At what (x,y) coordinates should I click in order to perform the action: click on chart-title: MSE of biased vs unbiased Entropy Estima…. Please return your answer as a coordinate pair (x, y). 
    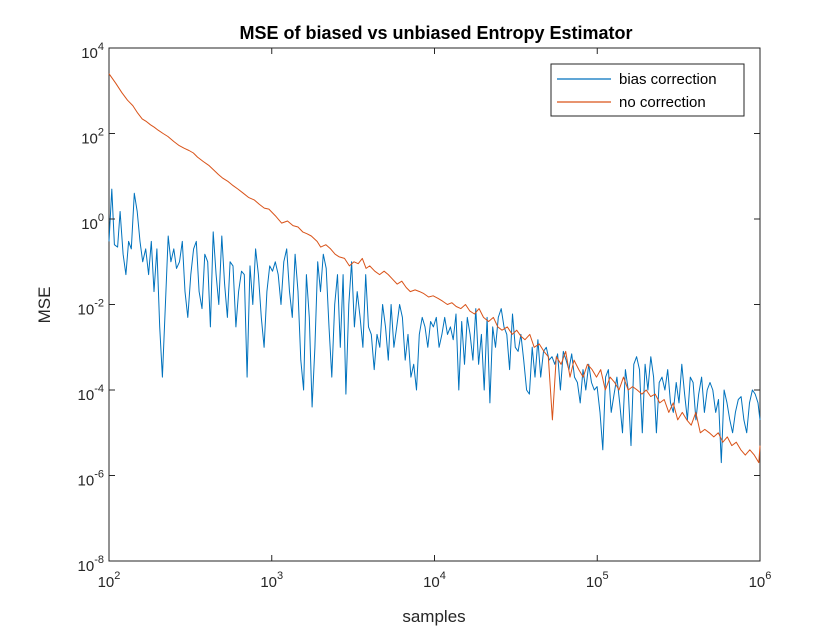
    Looking at the image, I should click on (435, 33).